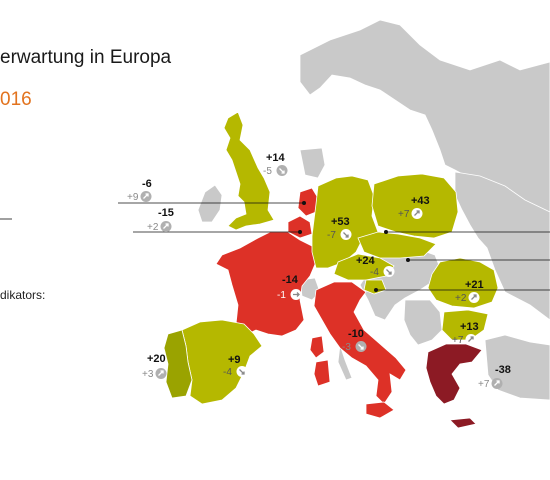 Image resolution: width=550 pixels, height=480 pixels. I want to click on change-label-bg: +7, so click(458, 340).